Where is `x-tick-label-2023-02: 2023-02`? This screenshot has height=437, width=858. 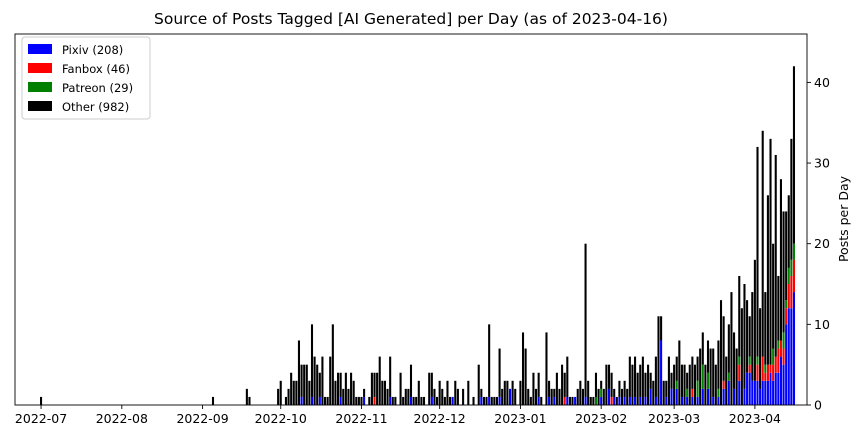
x-tick-label-2023-02: 2023-02 is located at coordinates (601, 418).